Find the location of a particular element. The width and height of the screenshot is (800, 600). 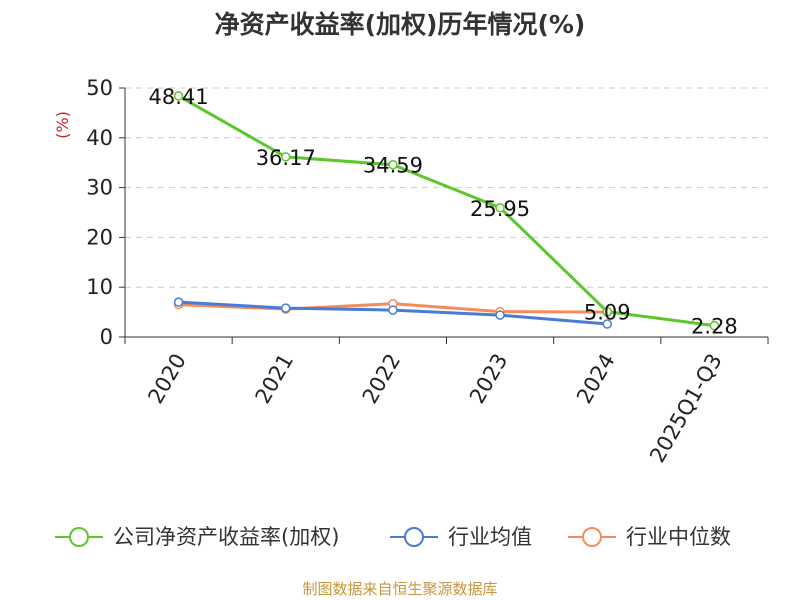

data-label: 48.41 is located at coordinates (179, 97).